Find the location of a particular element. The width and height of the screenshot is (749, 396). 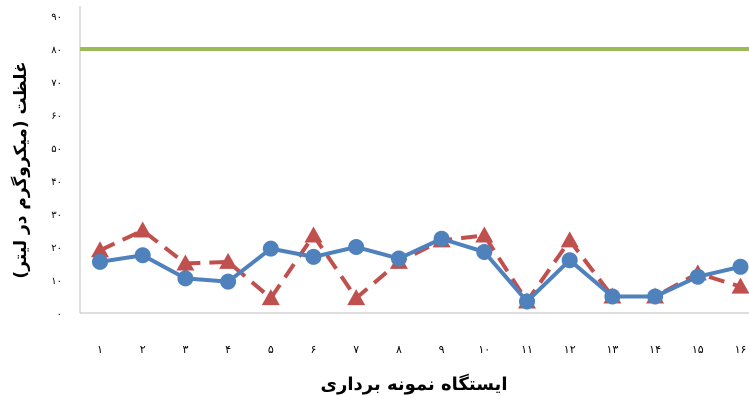

y-tick-label: ۶۰ is located at coordinates (56, 116).